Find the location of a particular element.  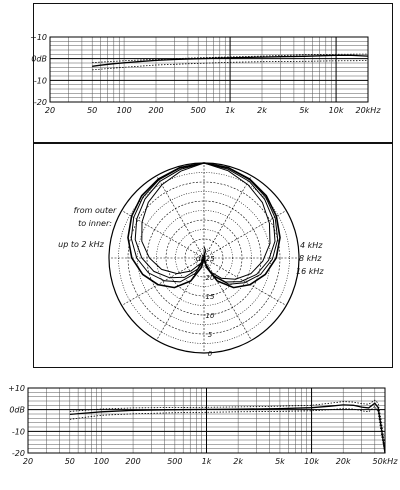

plot-frame is located at coordinates (206, 420).